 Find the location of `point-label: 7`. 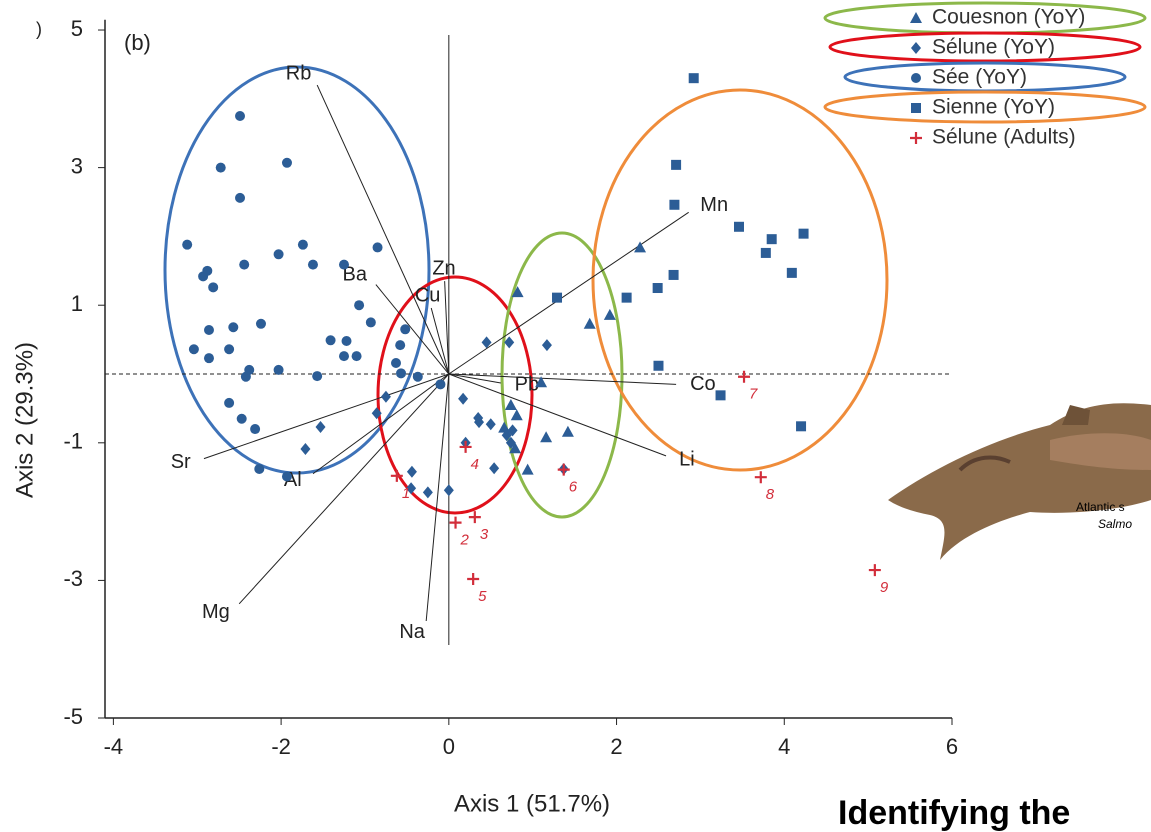

point-label: 7 is located at coordinates (753, 394).